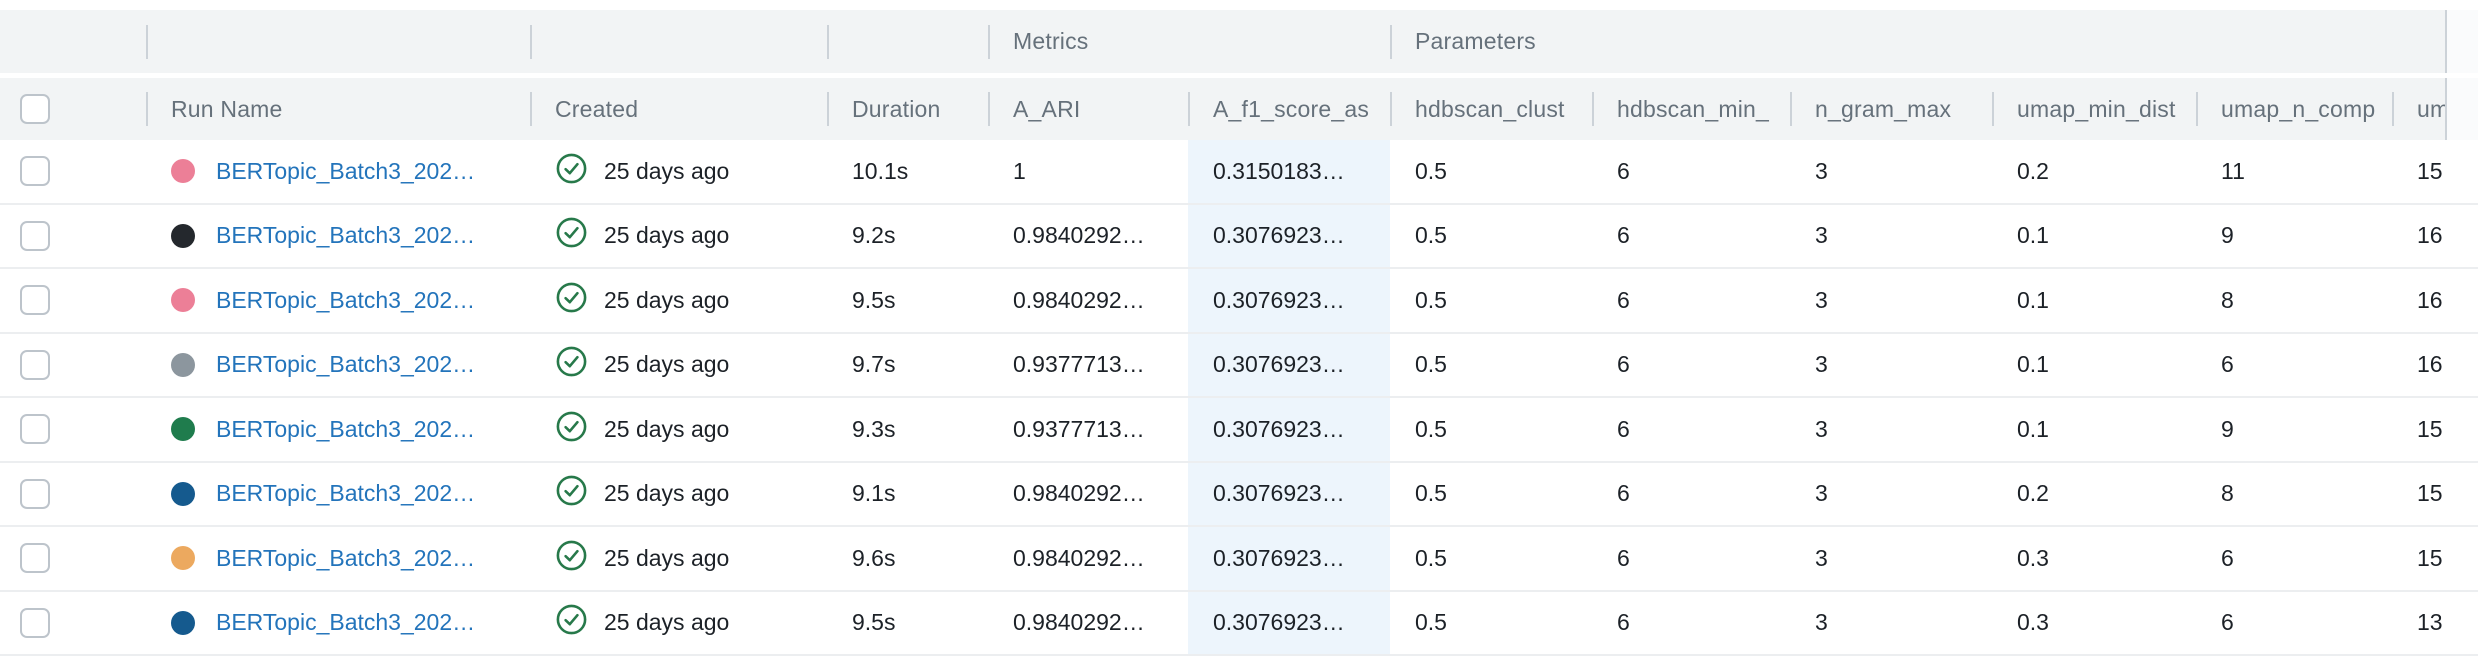  Describe the element at coordinates (73, 41) in the screenshot. I see `group-cell-select` at that location.